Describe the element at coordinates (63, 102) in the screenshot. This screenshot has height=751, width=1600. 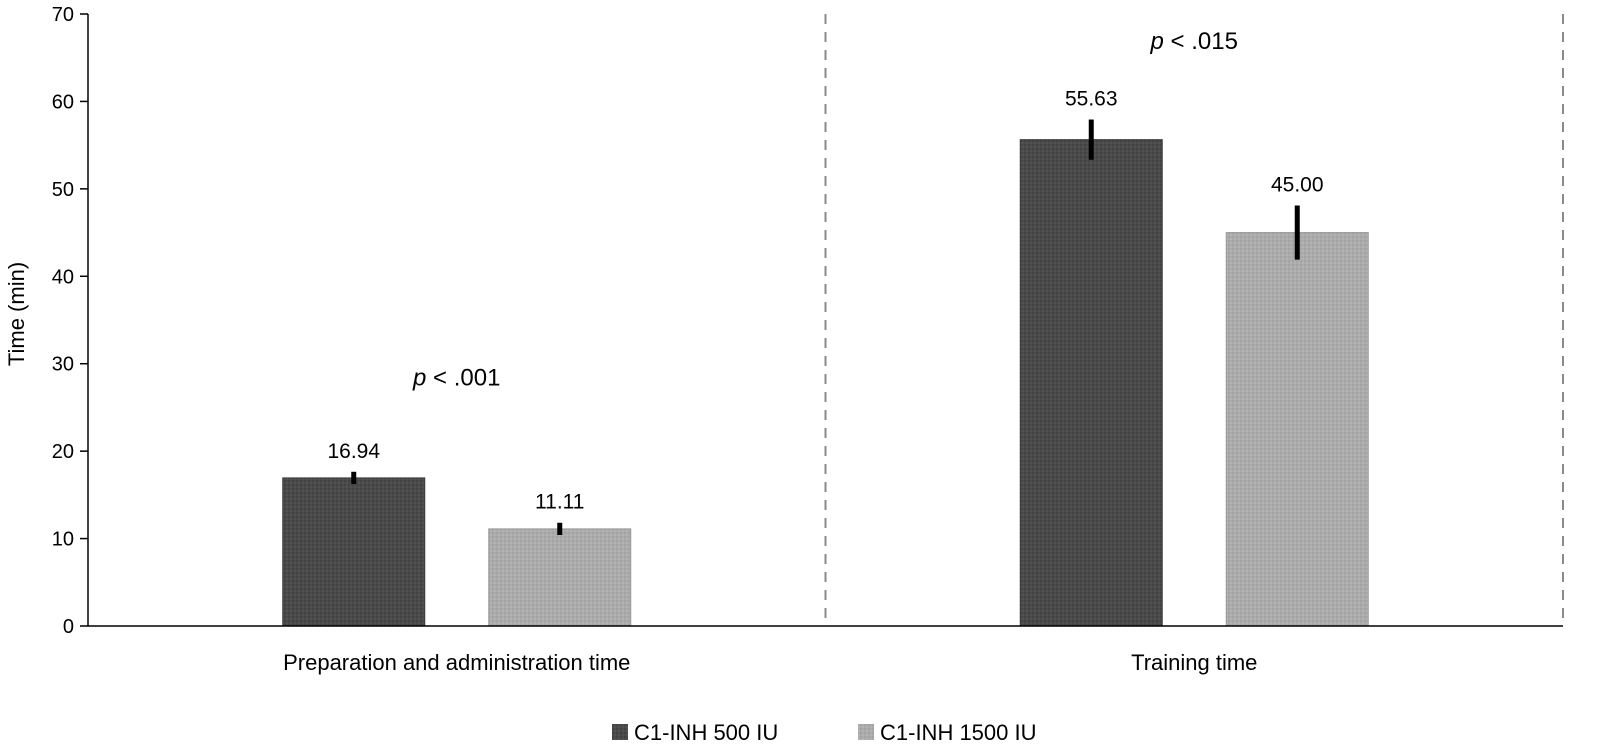
I see `y-tick-label: 60` at that location.